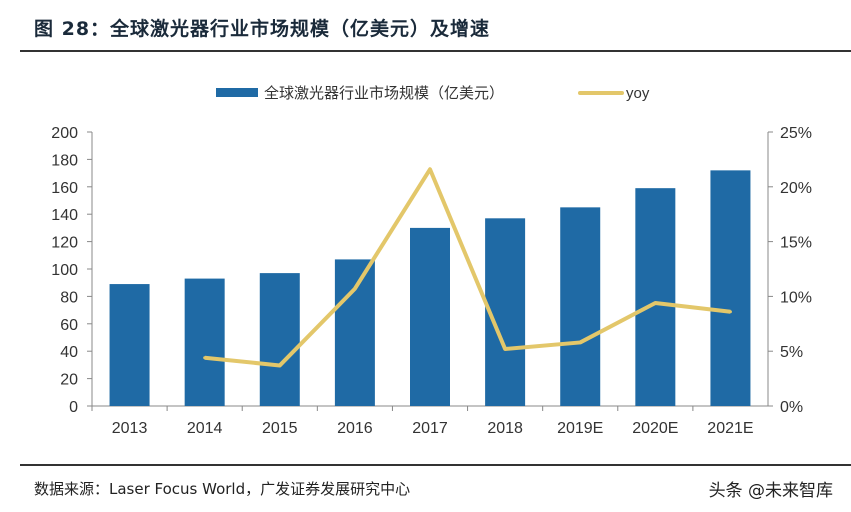 The image size is (851, 512). What do you see at coordinates (73, 407) in the screenshot?
I see `left-tick-label: 0` at bounding box center [73, 407].